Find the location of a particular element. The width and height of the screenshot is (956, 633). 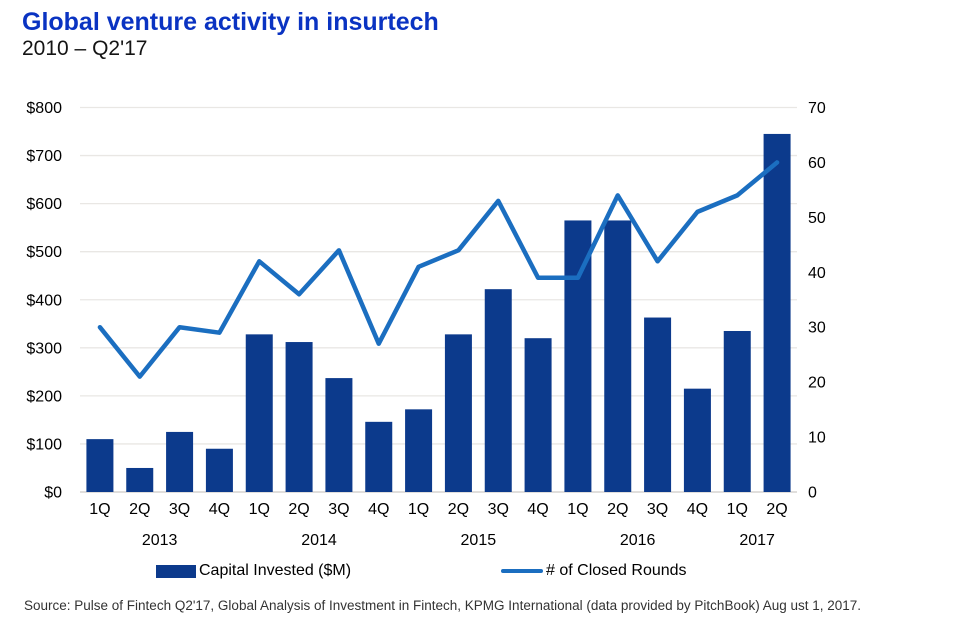

rounds-line-swatch is located at coordinates (522, 571).